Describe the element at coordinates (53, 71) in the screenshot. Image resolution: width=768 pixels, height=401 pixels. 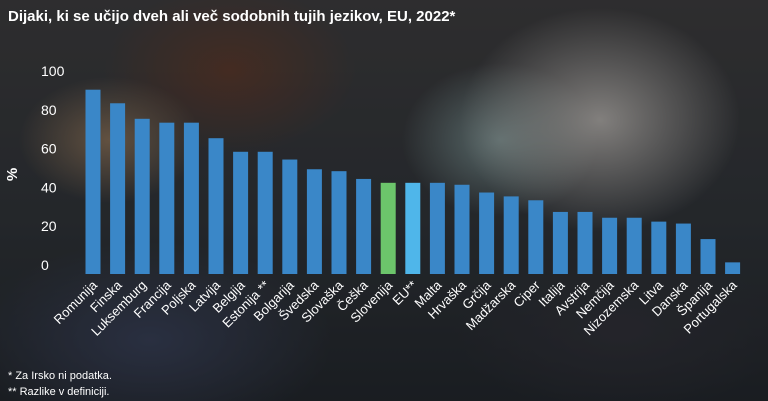
I see `y-tick-label: 100` at that location.